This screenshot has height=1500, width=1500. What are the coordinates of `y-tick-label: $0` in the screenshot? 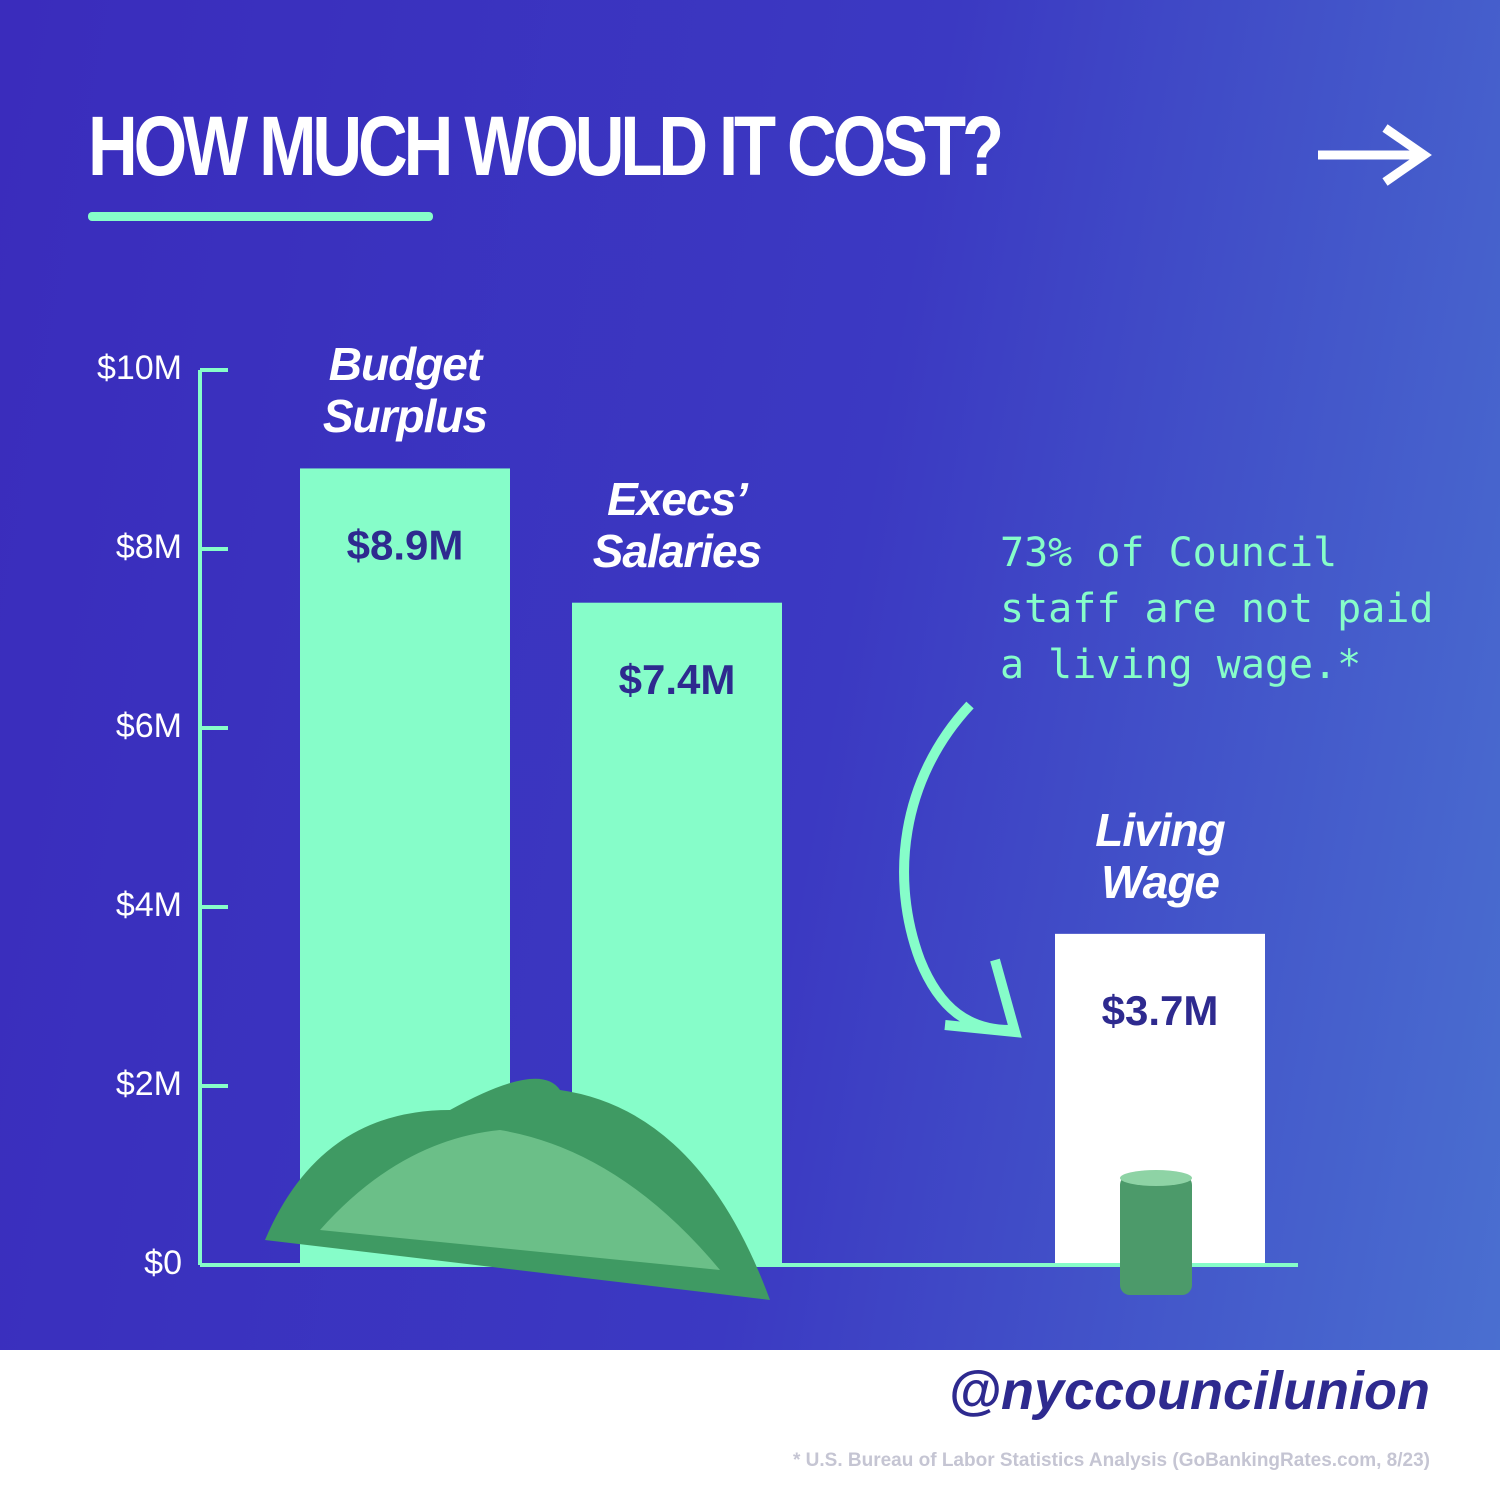 It's located at (163, 1263).